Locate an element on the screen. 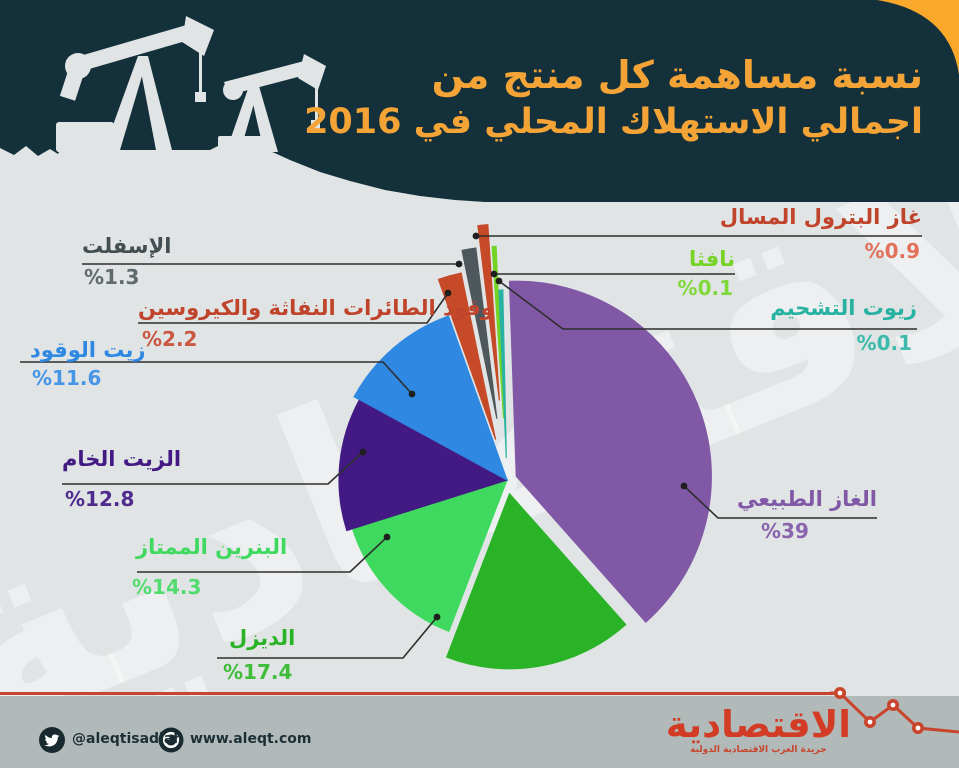 Image resolution: width=959 pixels, height=768 pixels. callout-dot-premium-gasoline is located at coordinates (387, 537).